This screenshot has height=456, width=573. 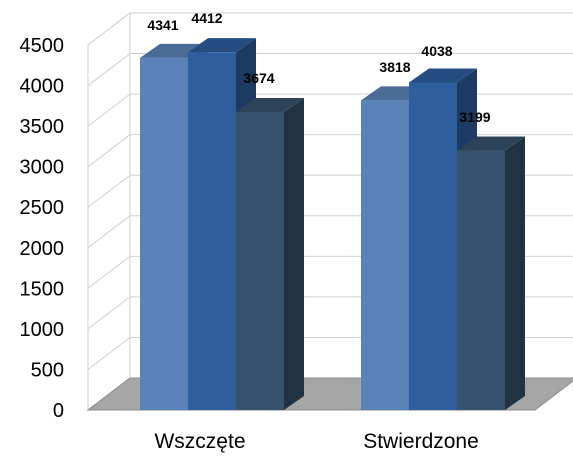 I want to click on y-tick-label: 4500, so click(x=42, y=46).